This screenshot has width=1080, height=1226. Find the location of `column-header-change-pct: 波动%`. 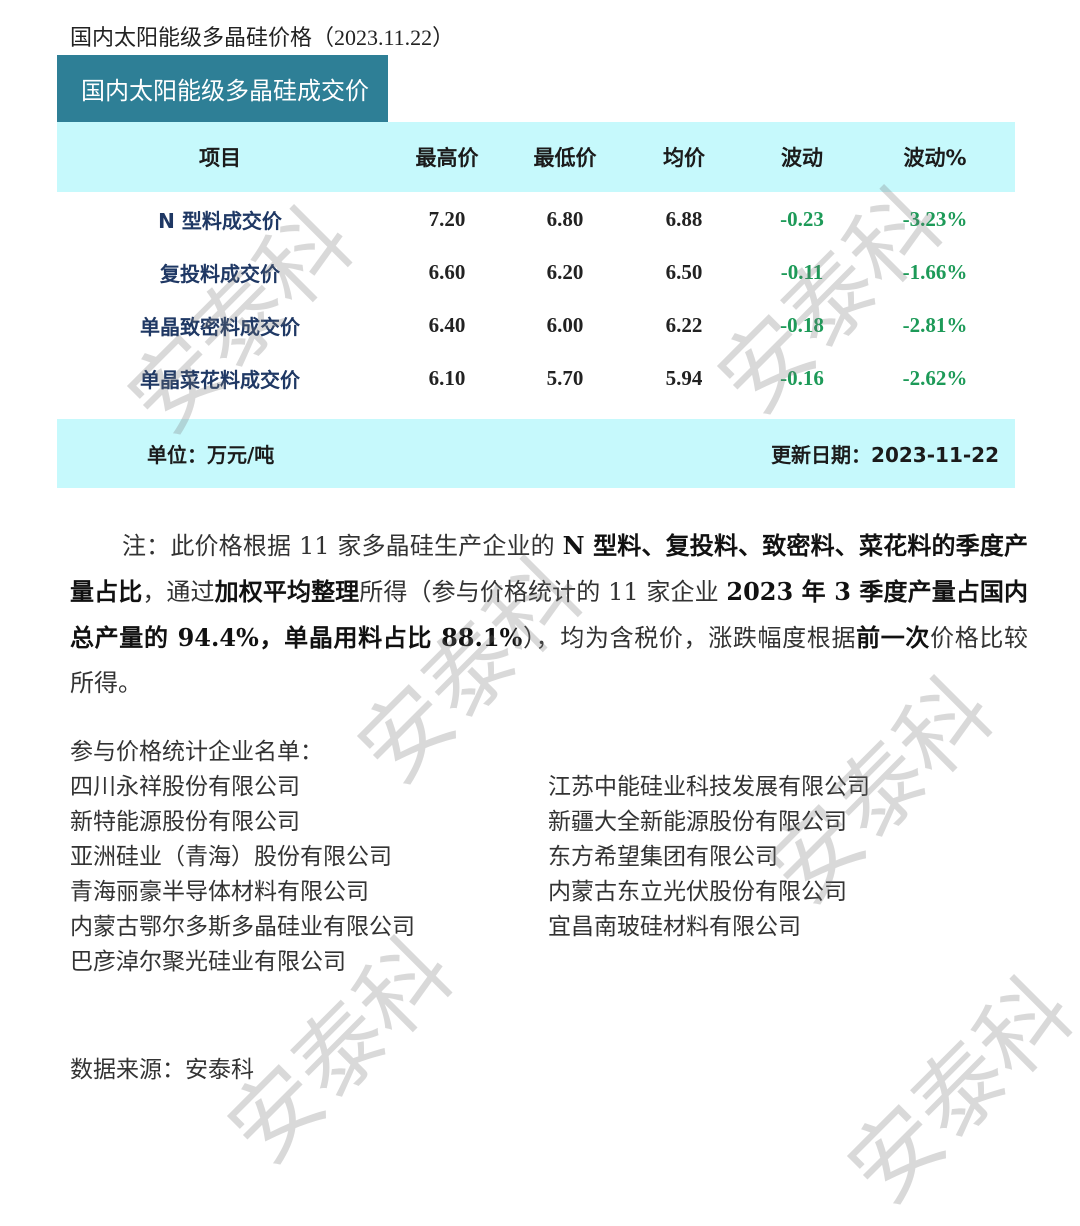

column-header-change-pct: 波动% is located at coordinates (935, 158).